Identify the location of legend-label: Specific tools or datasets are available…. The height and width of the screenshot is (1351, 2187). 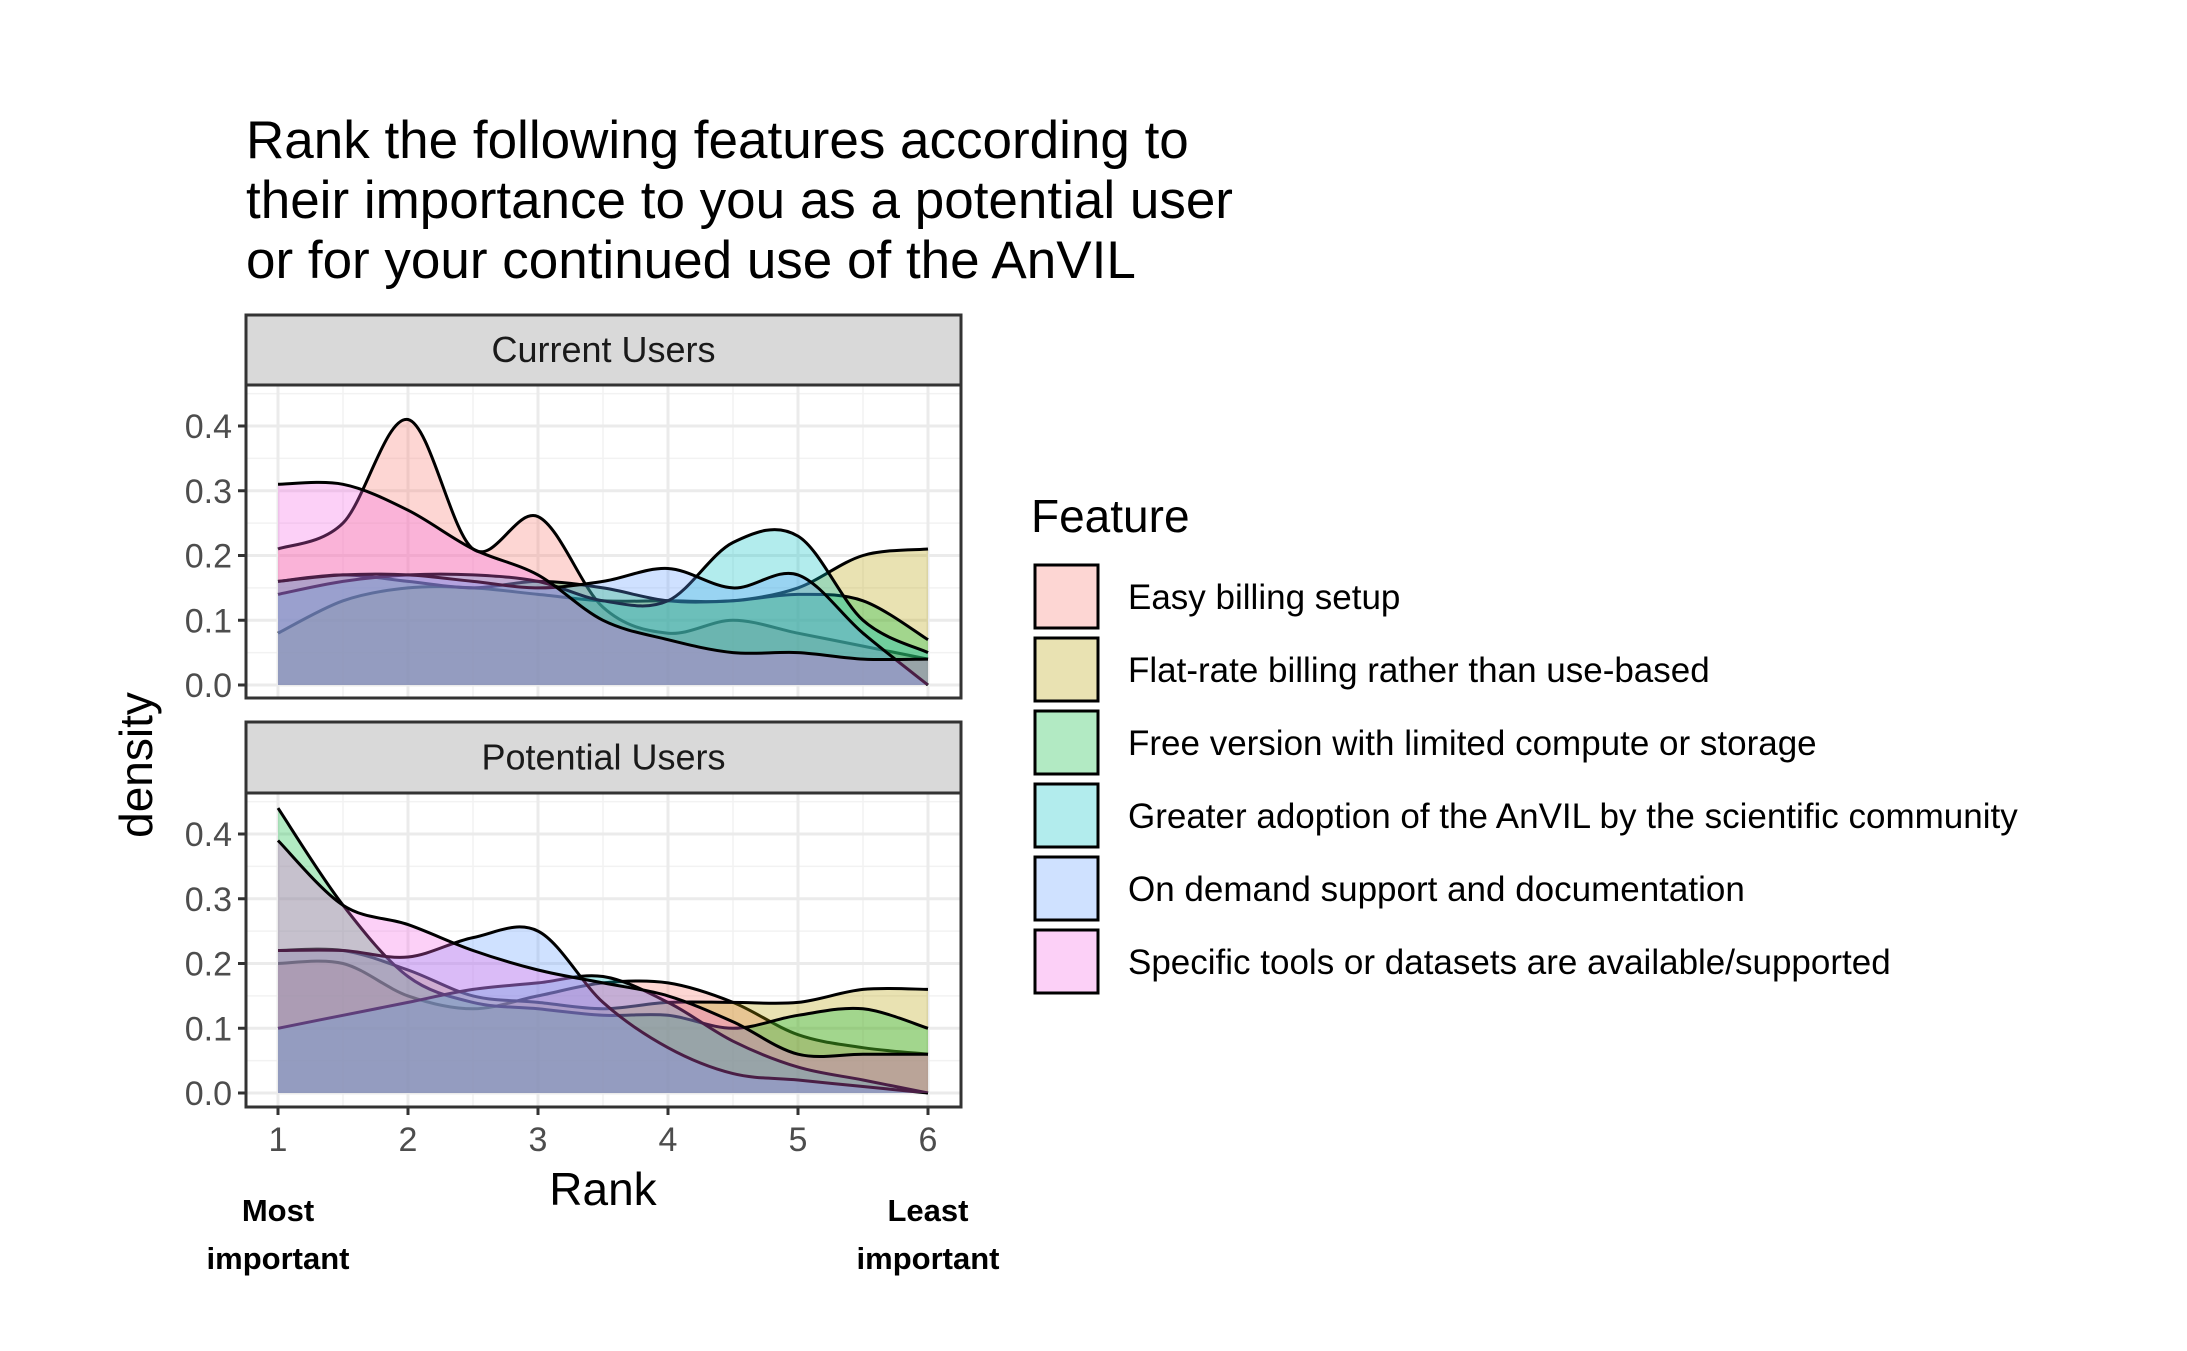
(1509, 962).